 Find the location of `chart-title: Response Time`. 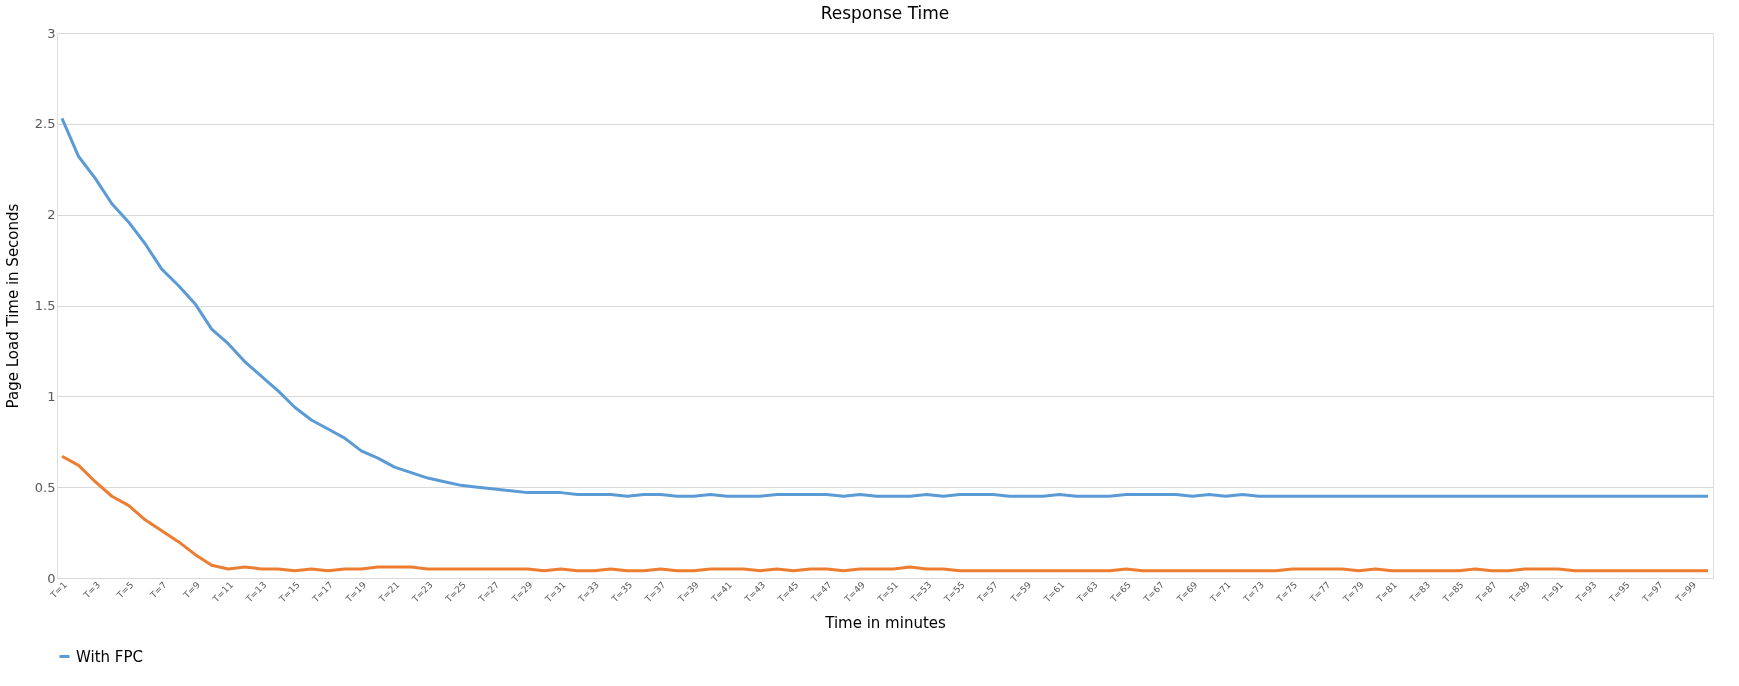

chart-title: Response Time is located at coordinates (885, 13).